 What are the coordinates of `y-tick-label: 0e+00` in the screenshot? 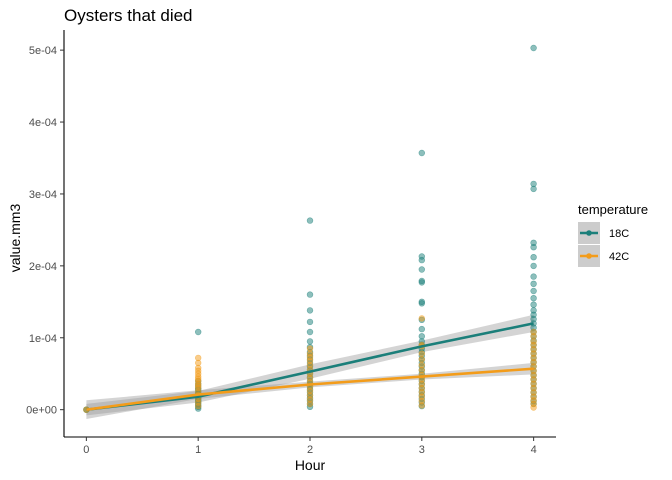 It's located at (41, 411).